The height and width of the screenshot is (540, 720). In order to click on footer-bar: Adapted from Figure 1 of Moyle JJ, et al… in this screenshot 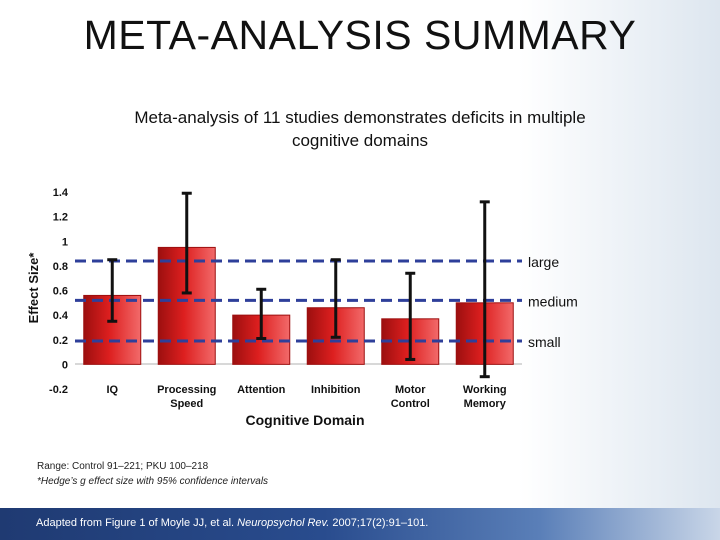, I will do `click(360, 524)`.